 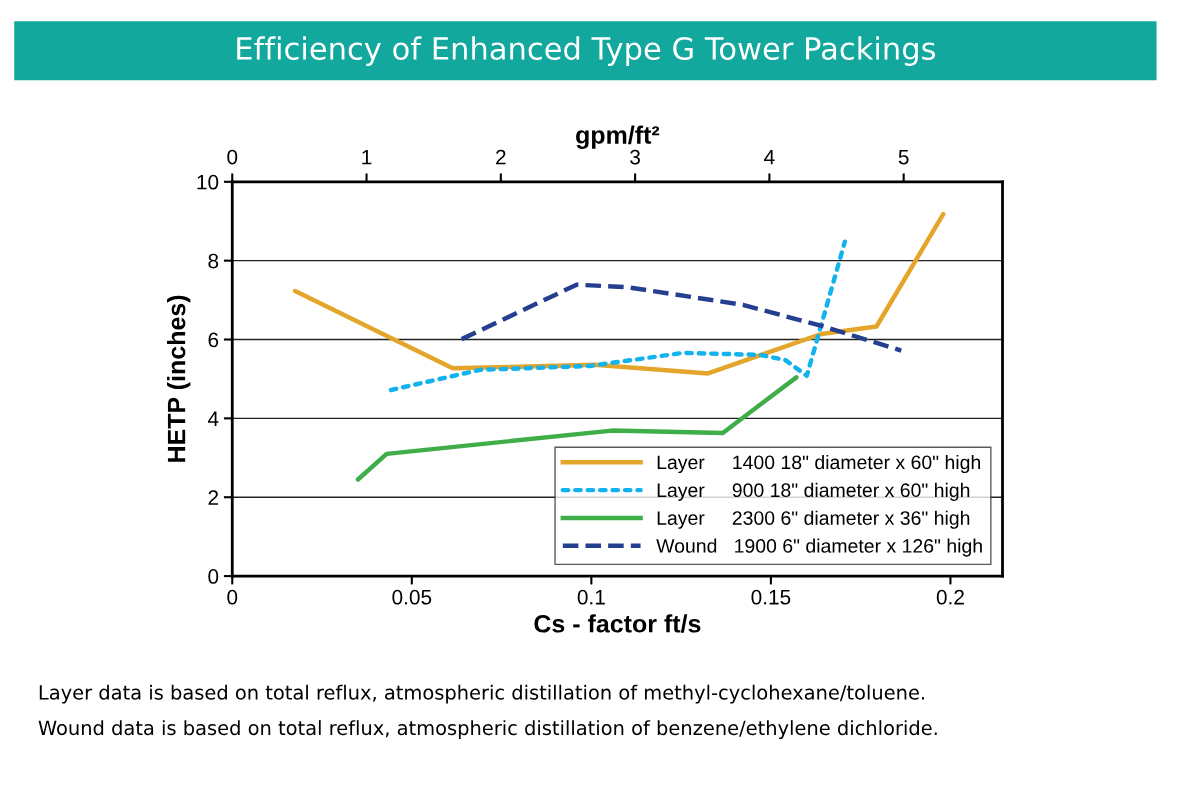 What do you see at coordinates (232, 597) in the screenshot?
I see `x-tick-label: 0` at bounding box center [232, 597].